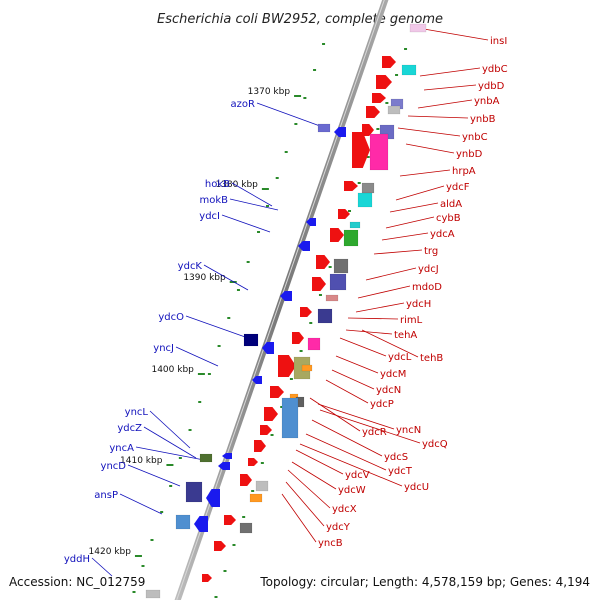 This screenshot has width=600, height=600. I want to click on gene-label-ydcu: ydcU, so click(416, 487).